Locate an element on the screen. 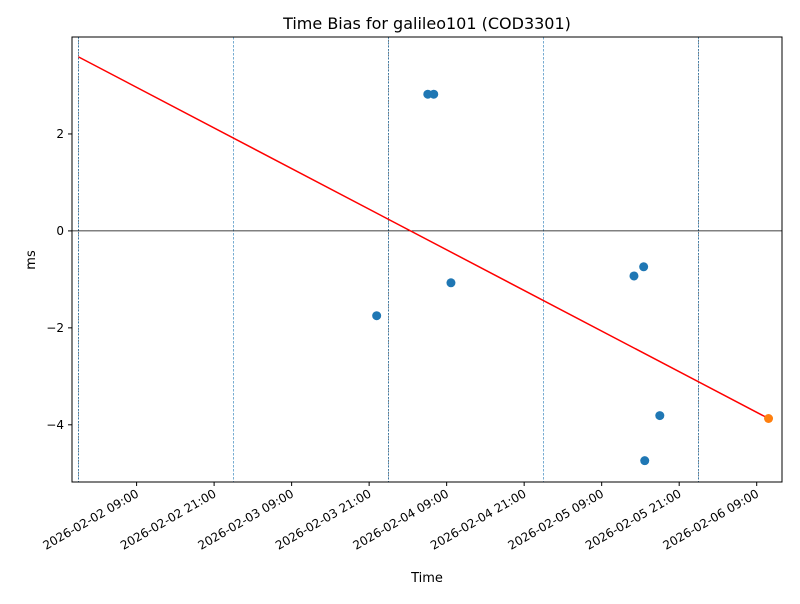  y-tick-label-2: 0 is located at coordinates (60, 231).